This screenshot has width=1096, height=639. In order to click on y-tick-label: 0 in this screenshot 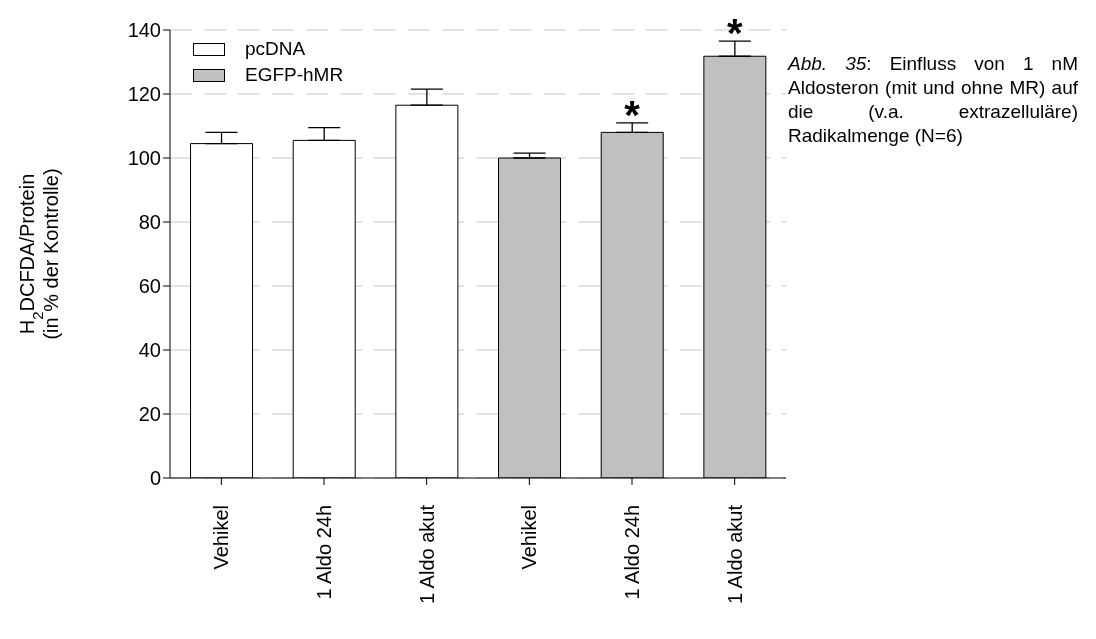, I will do `click(155, 478)`.